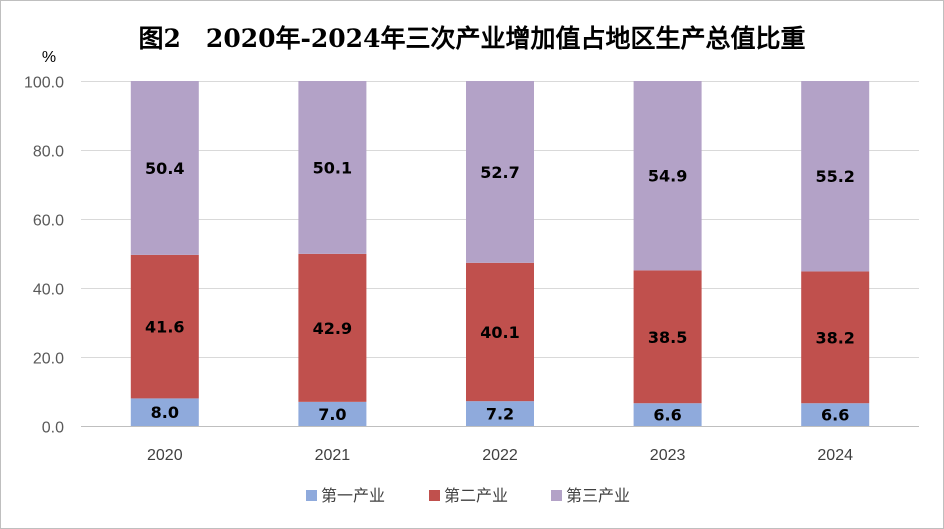 This screenshot has width=944, height=529. I want to click on y-tick-label: 60.0, so click(48, 221).